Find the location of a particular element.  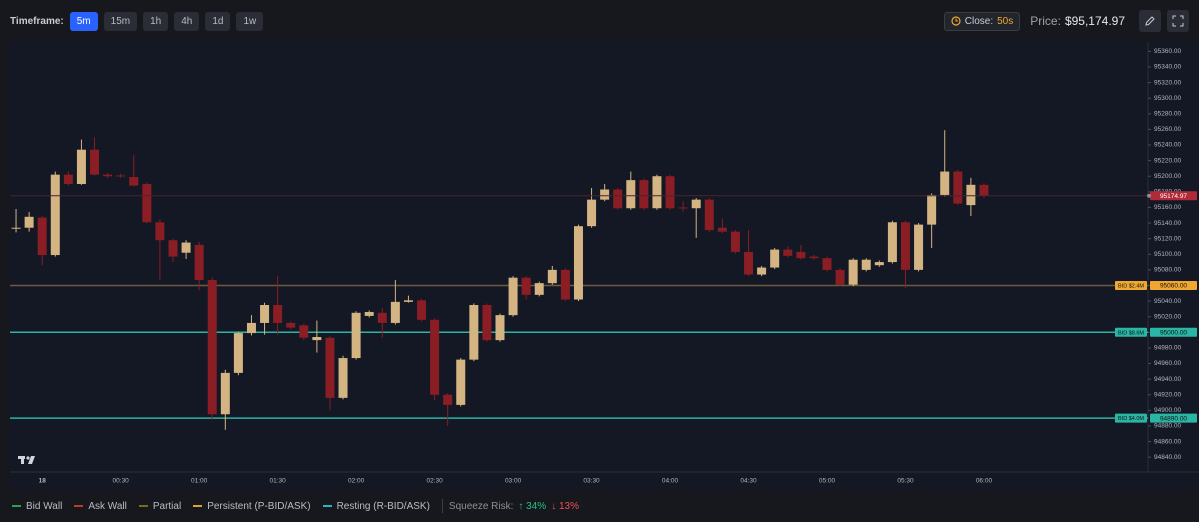

timeframe-button: 1h is located at coordinates (156, 21).